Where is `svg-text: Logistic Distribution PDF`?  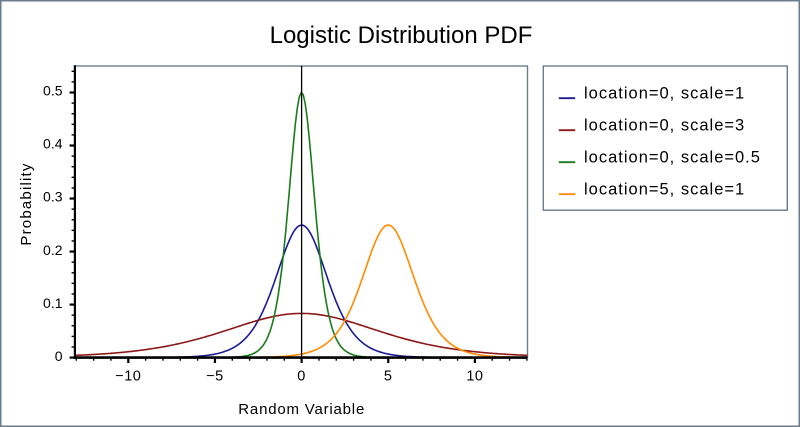 svg-text: Logistic Distribution PDF is located at coordinates (401, 35).